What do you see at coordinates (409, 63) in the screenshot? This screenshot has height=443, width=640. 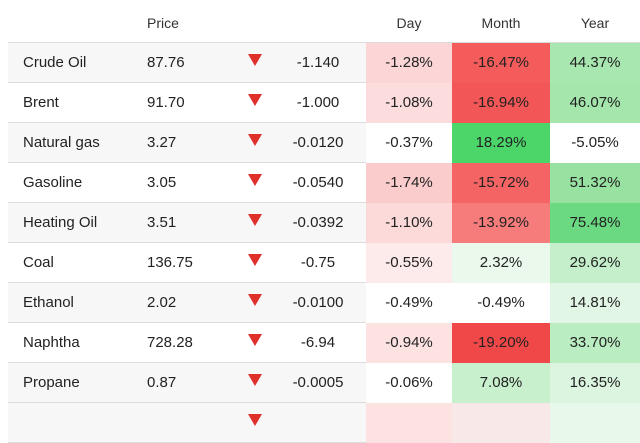 I see `day-change: -1.28%` at bounding box center [409, 63].